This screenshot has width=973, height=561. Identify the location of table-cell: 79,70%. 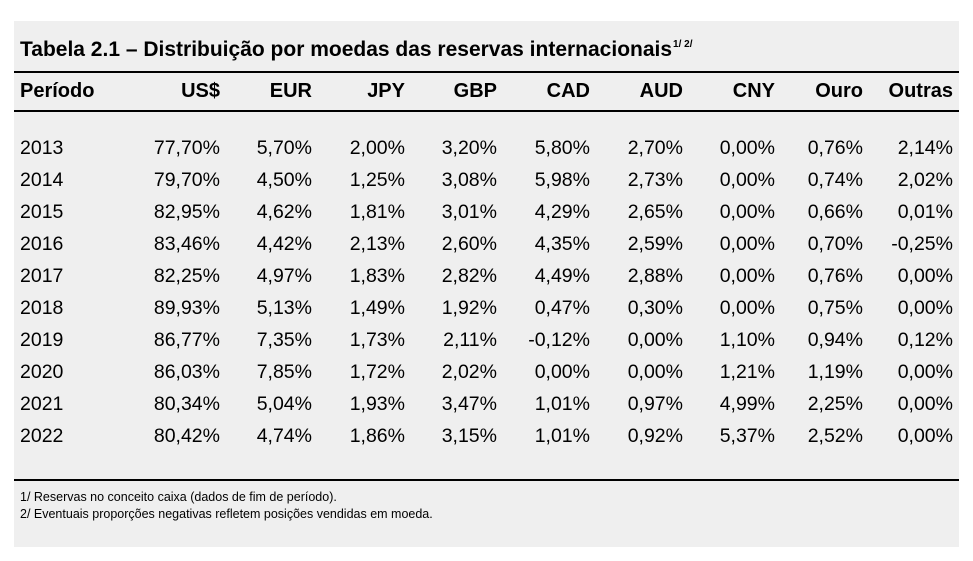
(186, 179).